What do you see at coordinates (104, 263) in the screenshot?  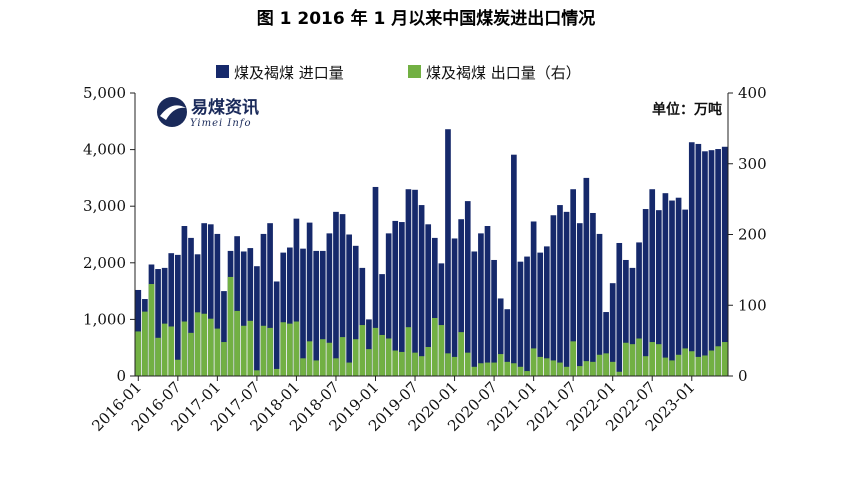 I see `left-tick-label: 2,000` at bounding box center [104, 263].